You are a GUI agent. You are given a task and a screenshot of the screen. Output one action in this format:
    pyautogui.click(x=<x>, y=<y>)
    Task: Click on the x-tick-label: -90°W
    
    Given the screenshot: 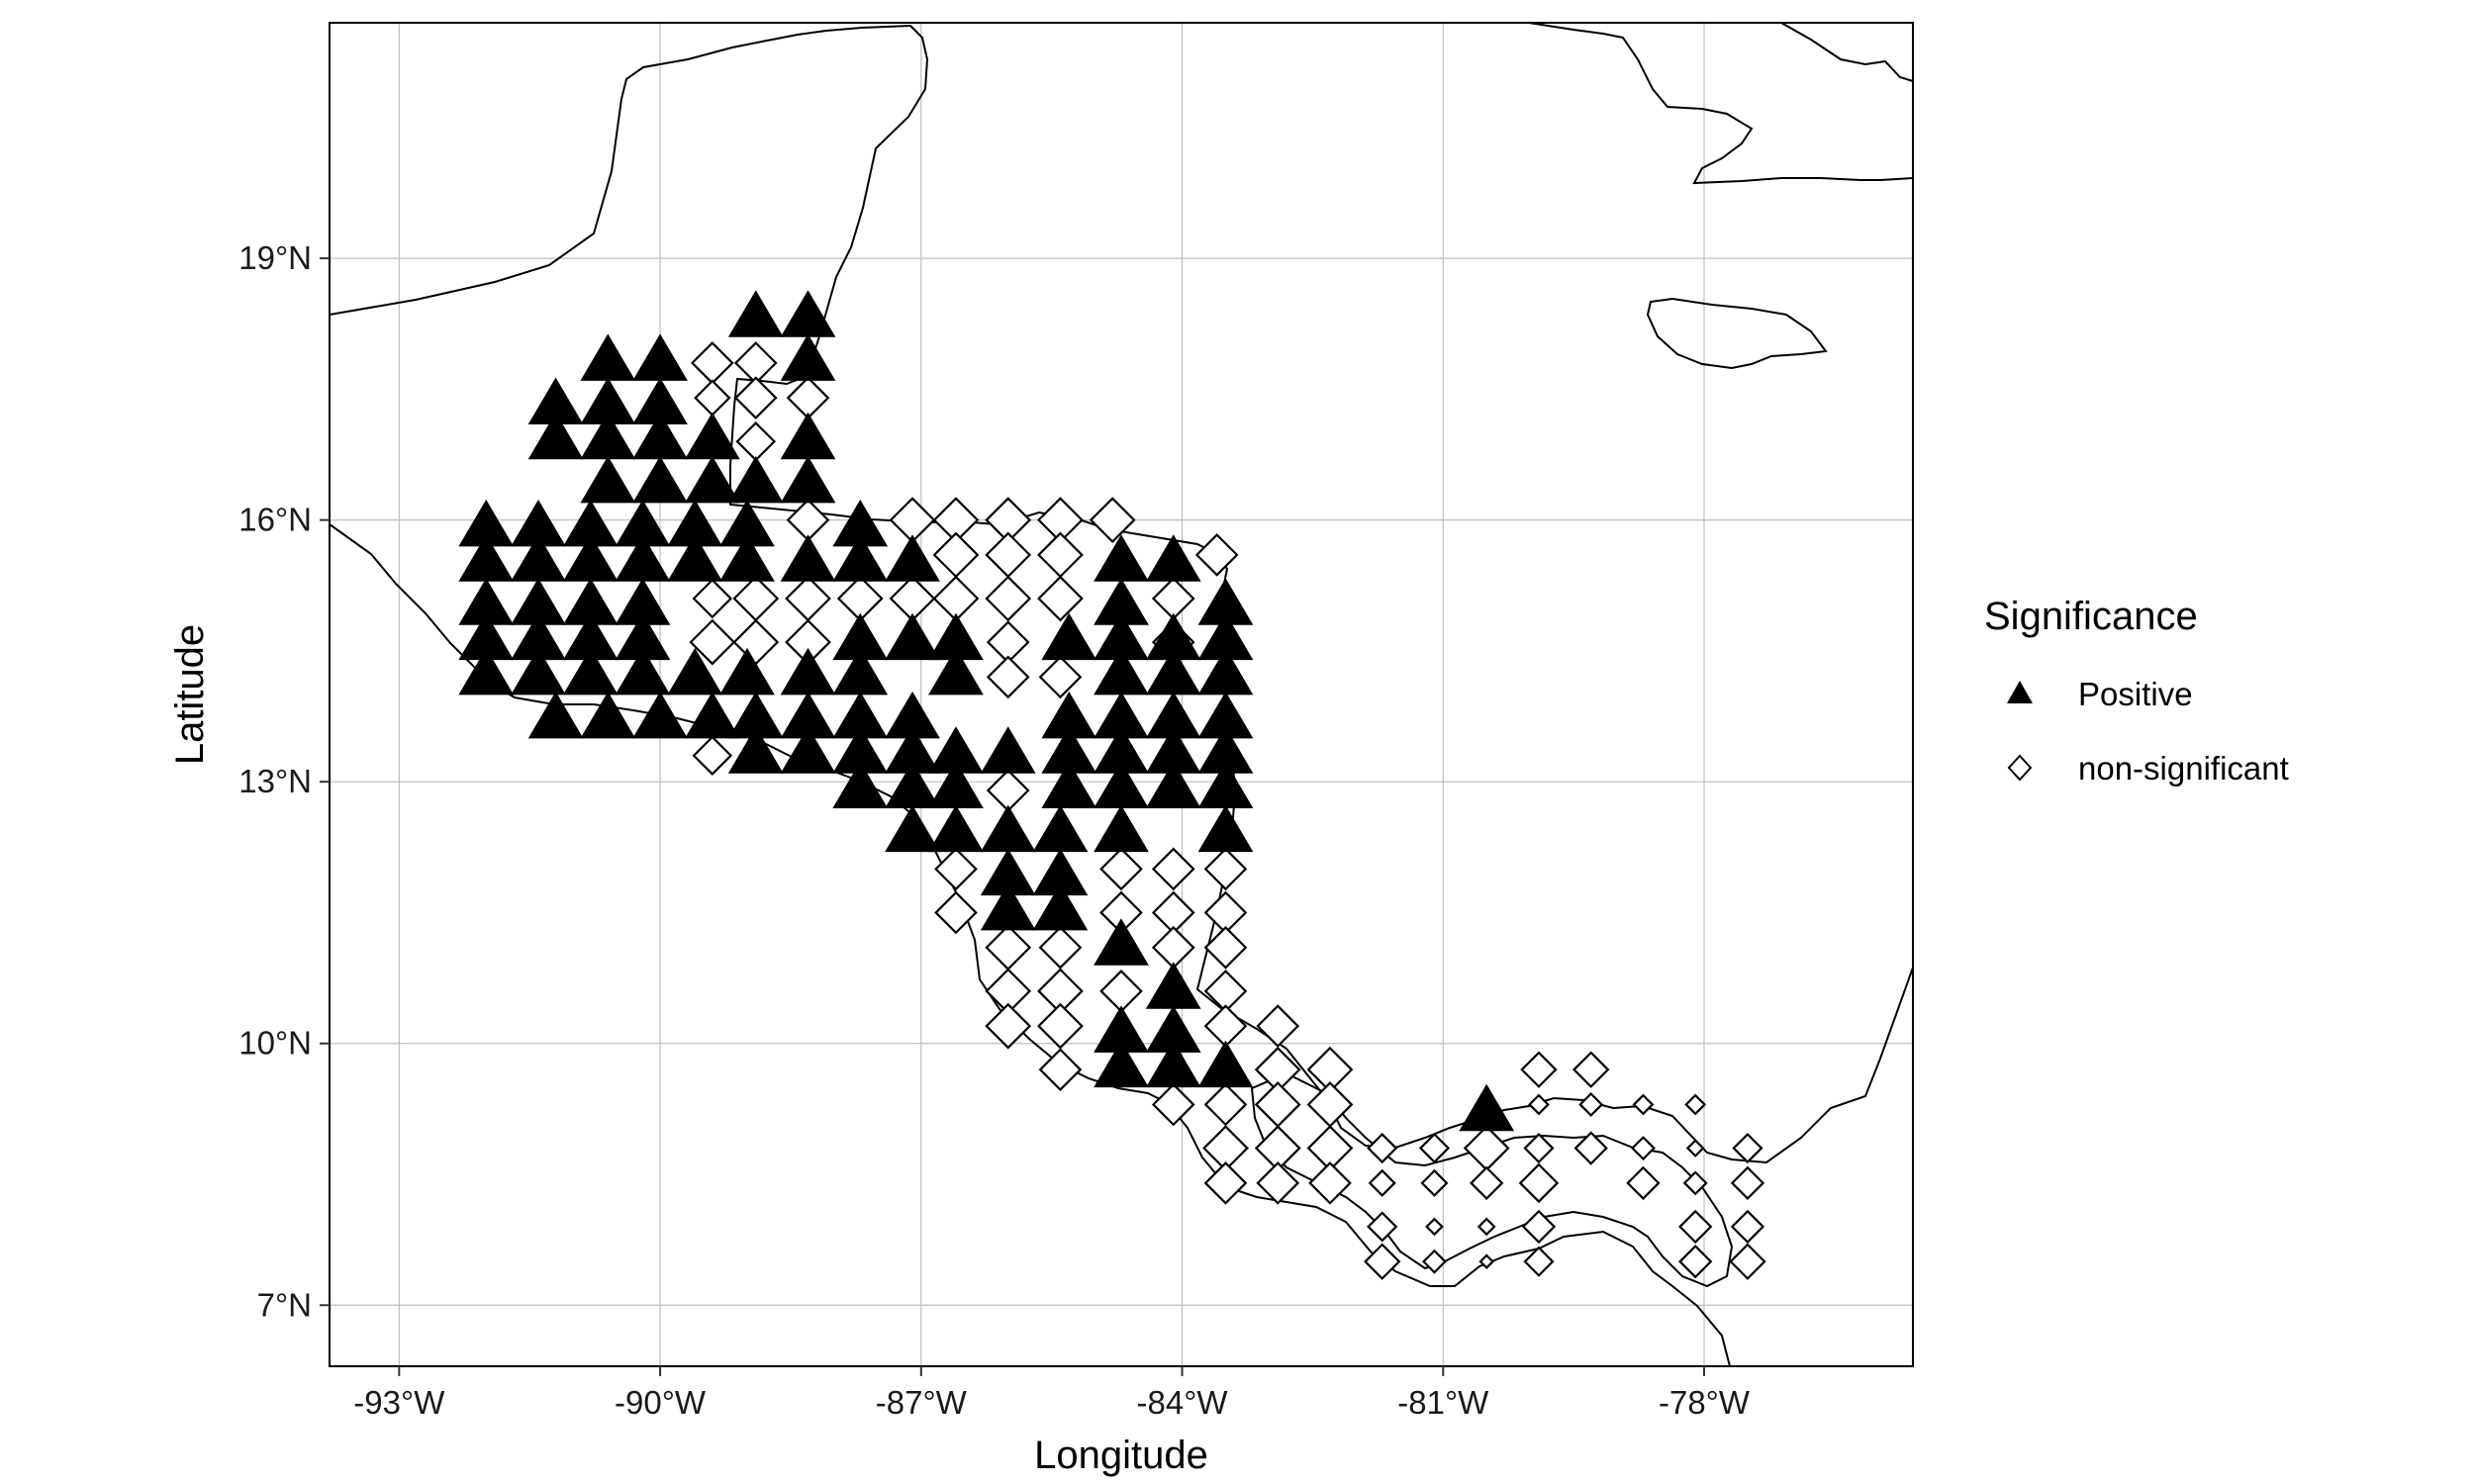 What is the action you would take?
    pyautogui.click(x=661, y=1402)
    